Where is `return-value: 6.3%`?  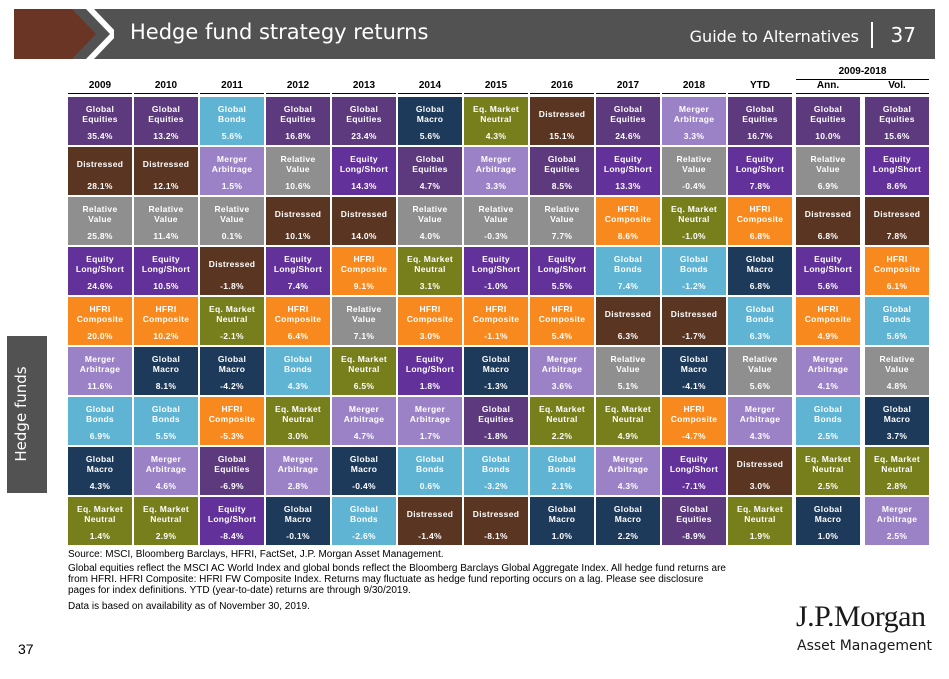 return-value: 6.3% is located at coordinates (628, 336).